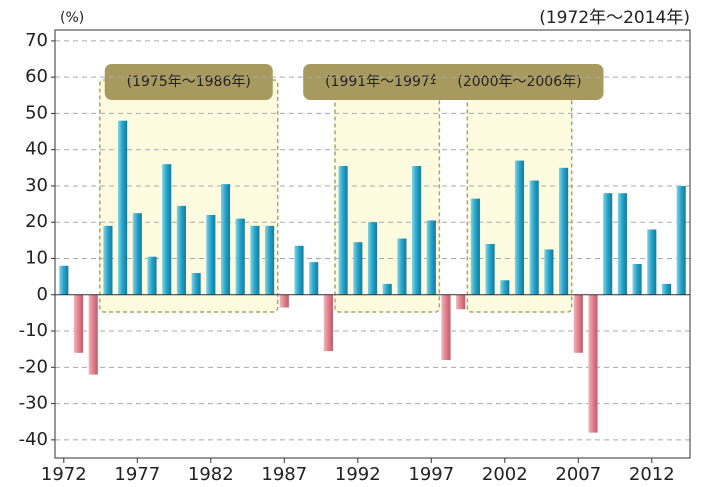 The width and height of the screenshot is (708, 487). Describe the element at coordinates (137, 474) in the screenshot. I see `x-tick-label: 1977` at that location.